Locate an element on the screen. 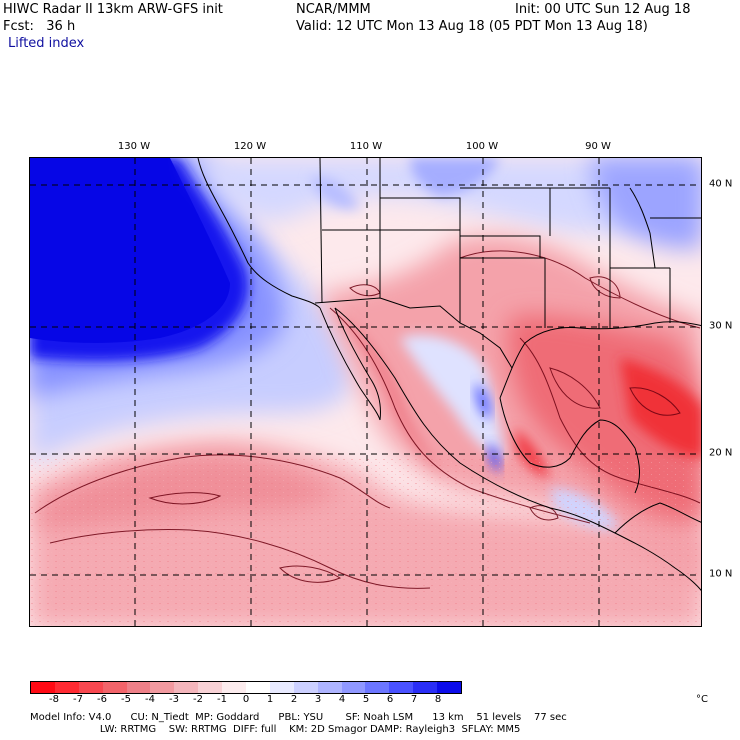 This screenshot has width=740, height=740. lon-label: 130 W is located at coordinates (134, 146).